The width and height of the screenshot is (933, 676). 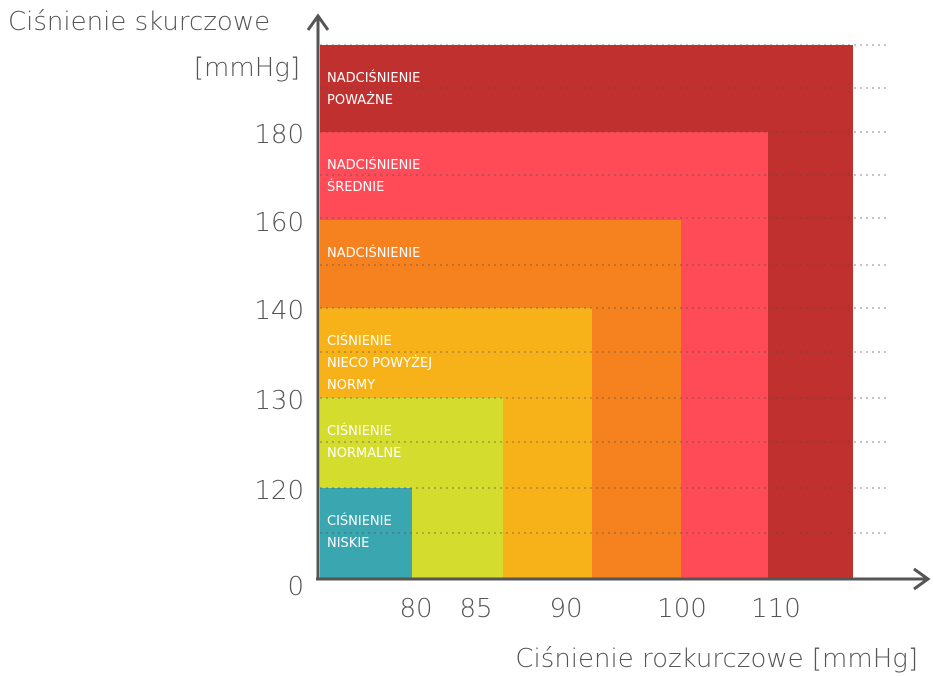 I want to click on x-title: Ciśnienie rozkurczowe [mmHg], so click(x=716, y=659).